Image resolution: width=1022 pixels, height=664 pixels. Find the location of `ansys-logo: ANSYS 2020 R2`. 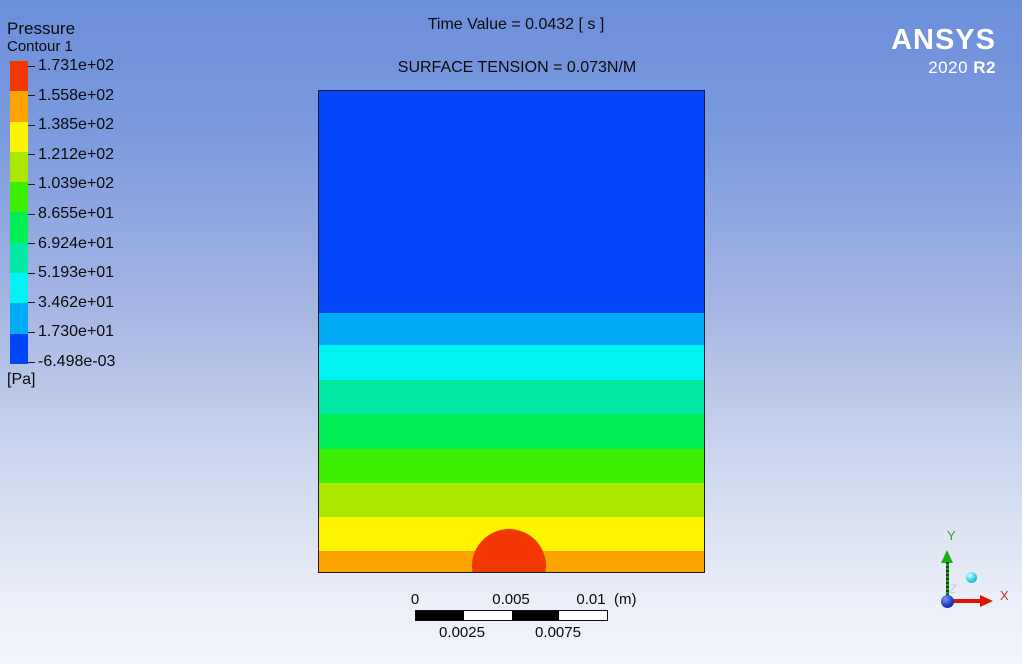

ansys-logo: ANSYS 2020 R2 is located at coordinates (943, 52).